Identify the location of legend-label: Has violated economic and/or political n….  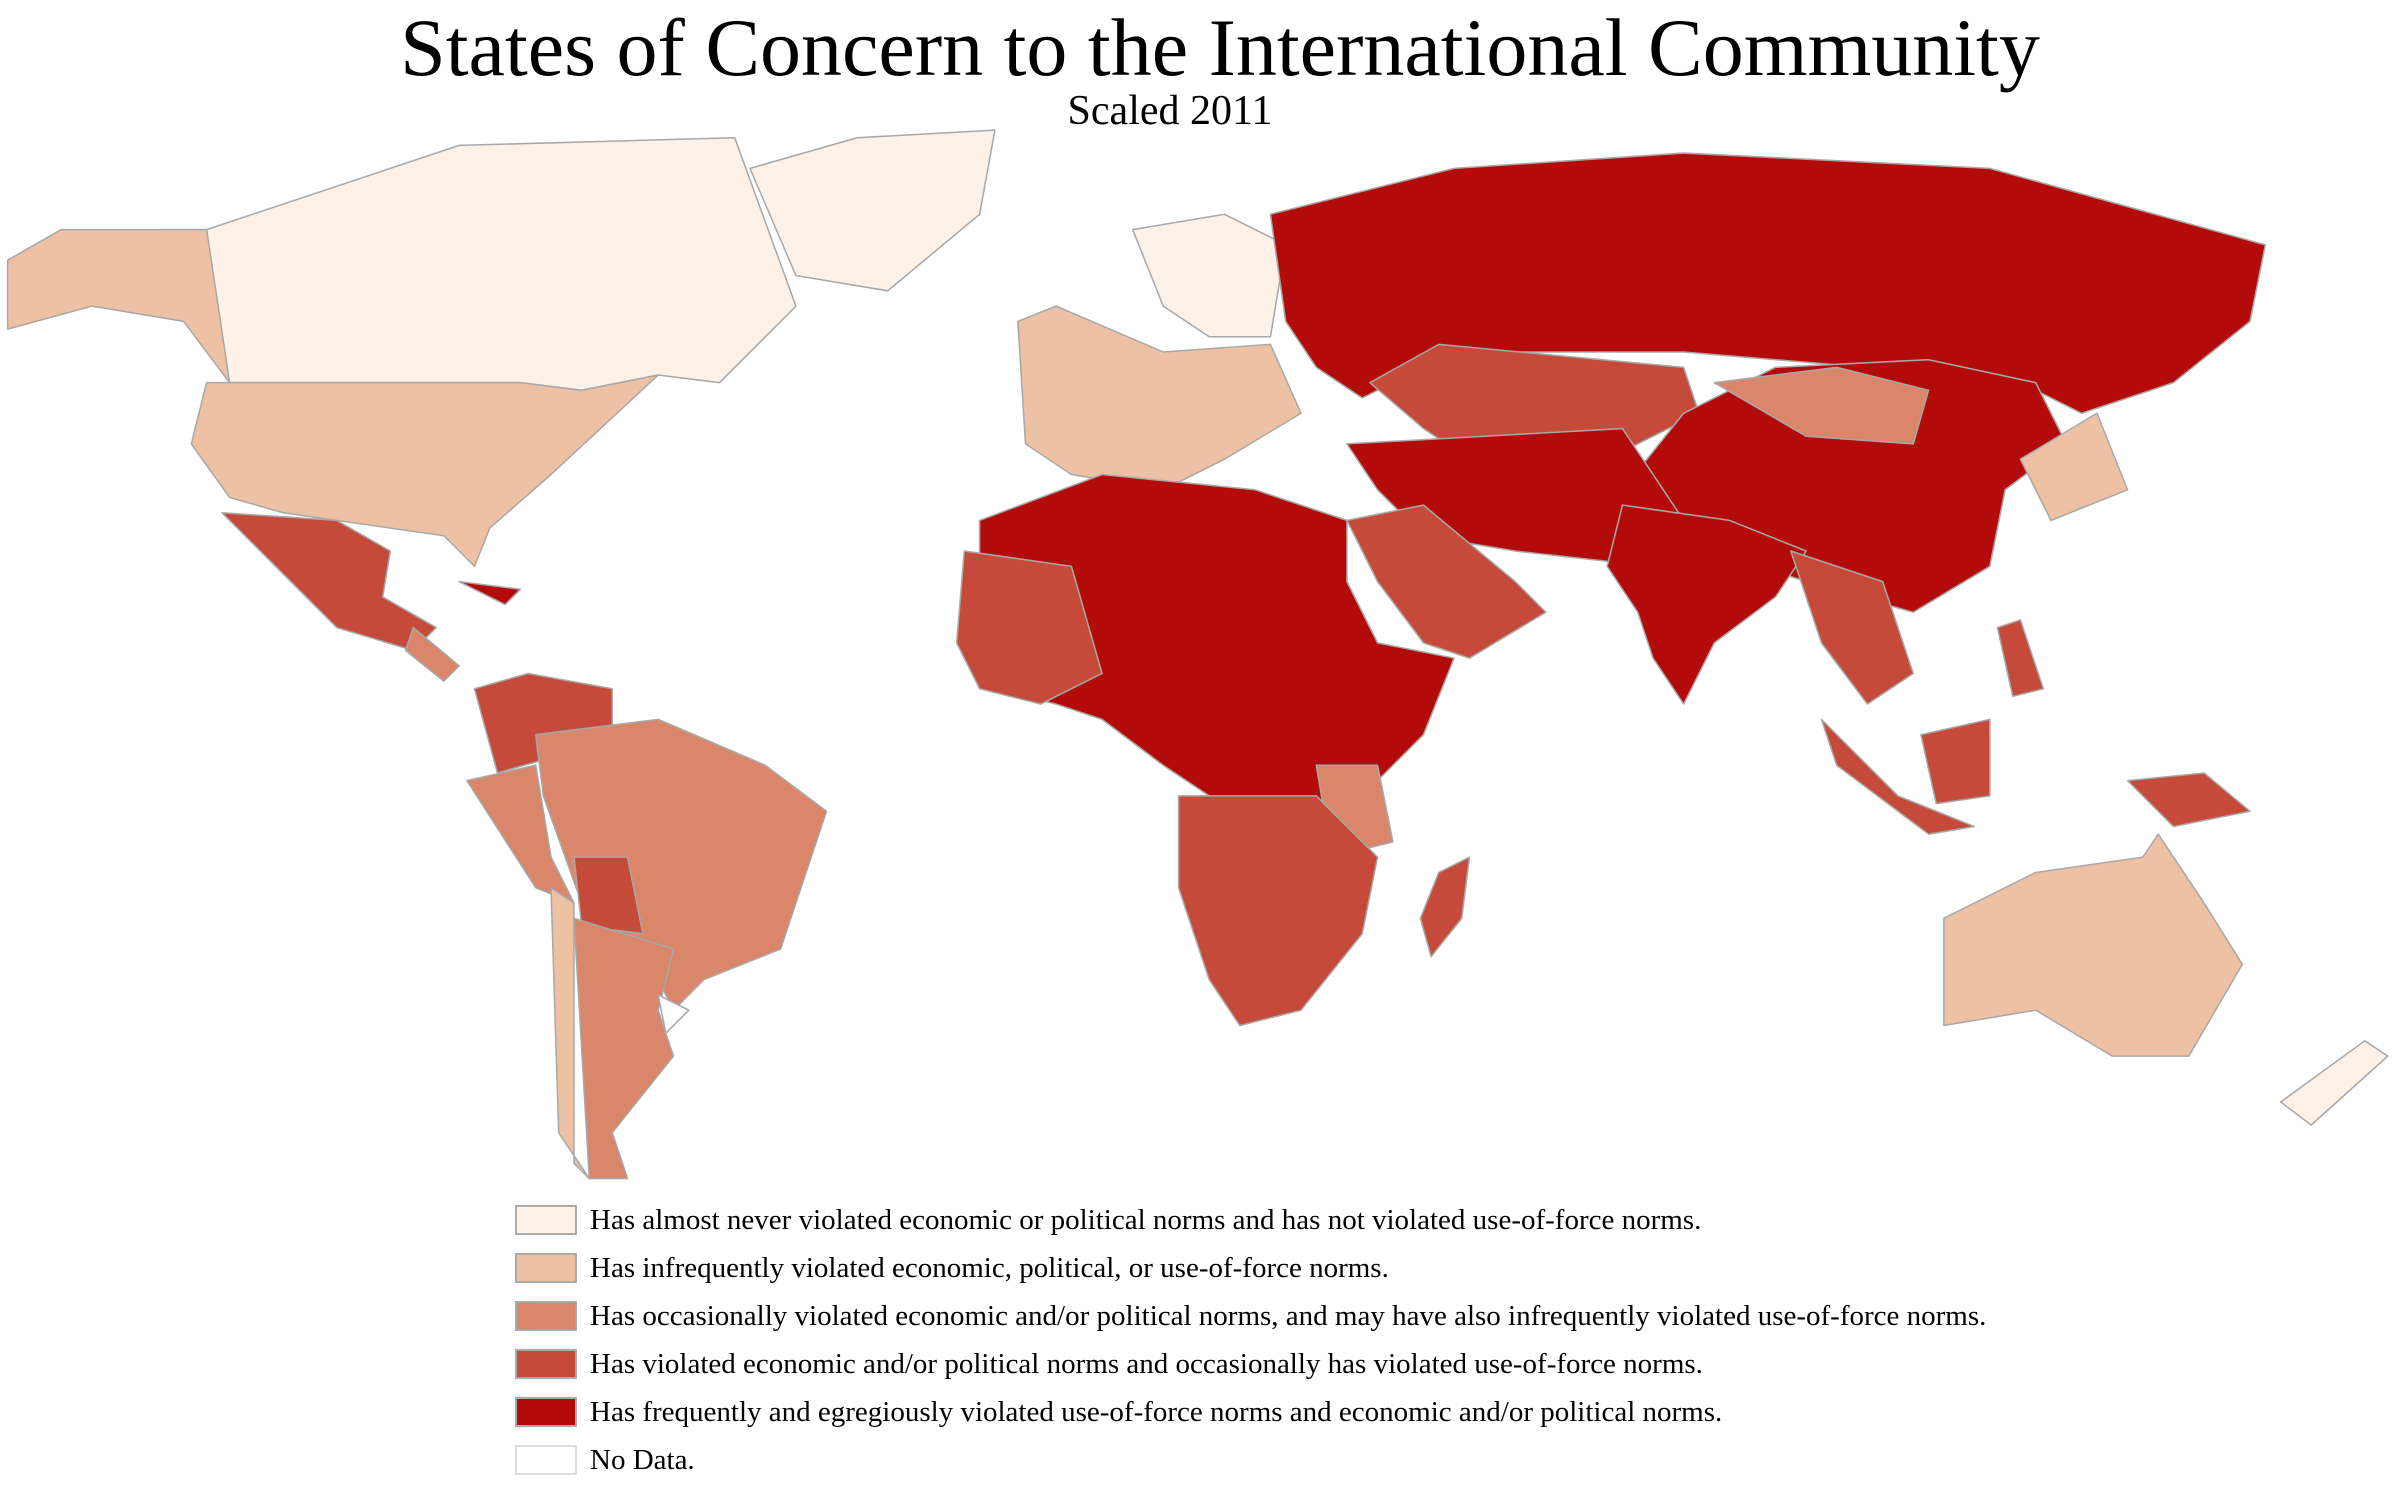
(1146, 1363).